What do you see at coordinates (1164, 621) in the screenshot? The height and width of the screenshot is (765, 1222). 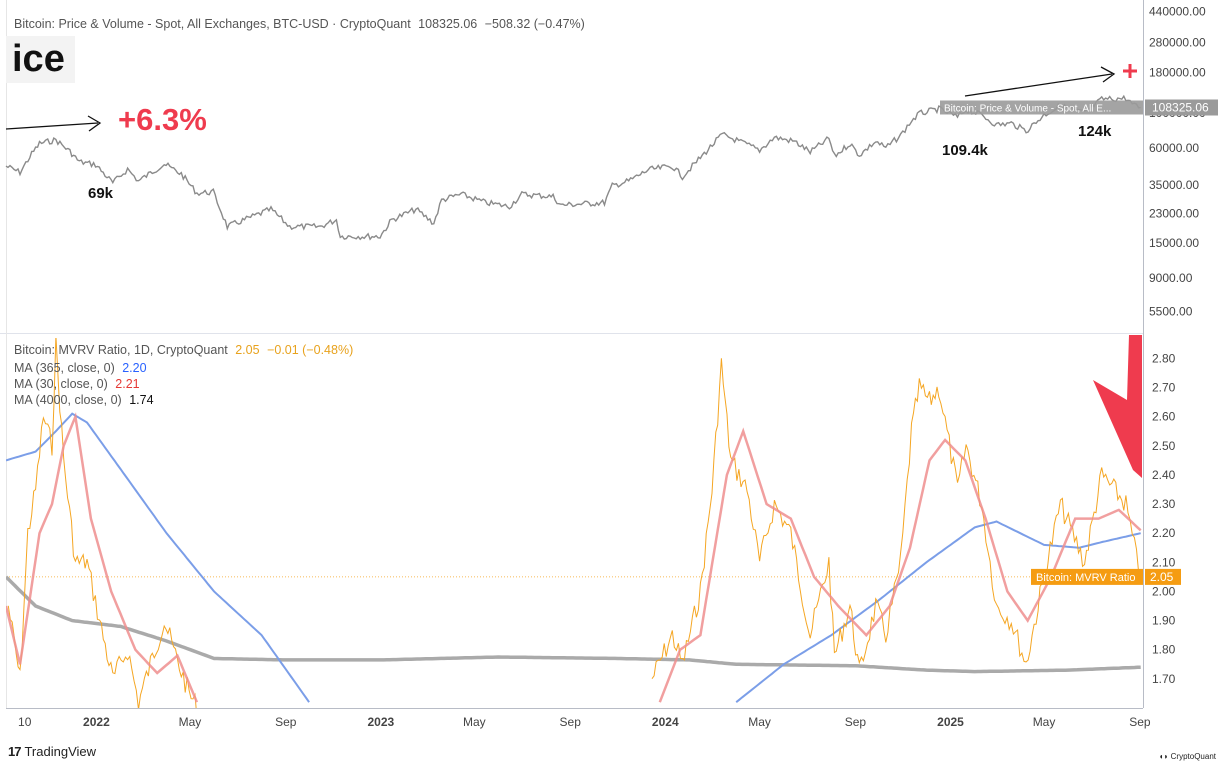 I see `mvrv-tick-label: 1.90` at bounding box center [1164, 621].